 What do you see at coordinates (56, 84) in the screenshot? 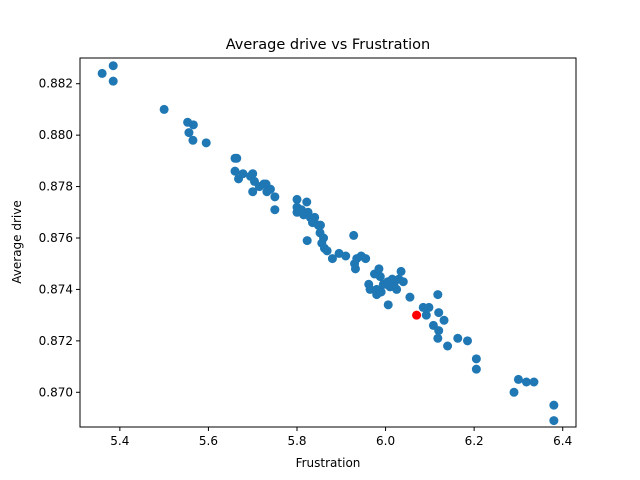
I see `y-tick-label: 0.882` at bounding box center [56, 84].